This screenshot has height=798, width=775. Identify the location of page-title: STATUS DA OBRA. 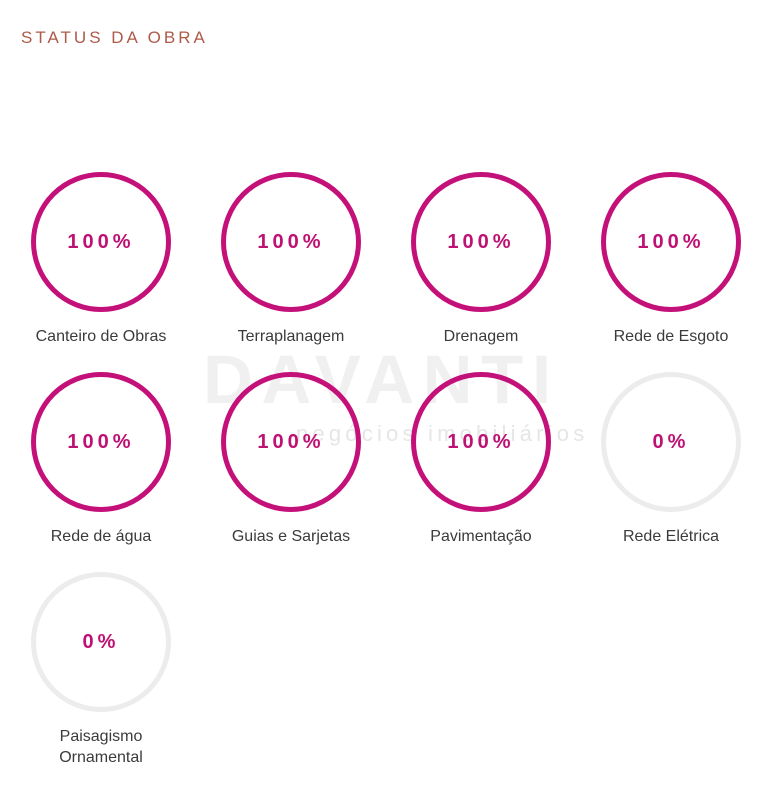
(114, 37).